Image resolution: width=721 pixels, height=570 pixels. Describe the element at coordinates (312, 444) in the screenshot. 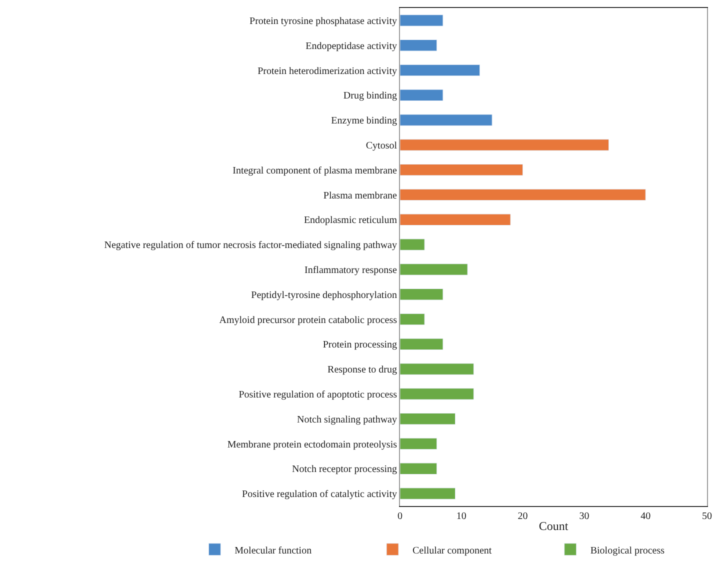

I see `y-tick-label: Membrane protein ectodomain proteolysis` at that location.